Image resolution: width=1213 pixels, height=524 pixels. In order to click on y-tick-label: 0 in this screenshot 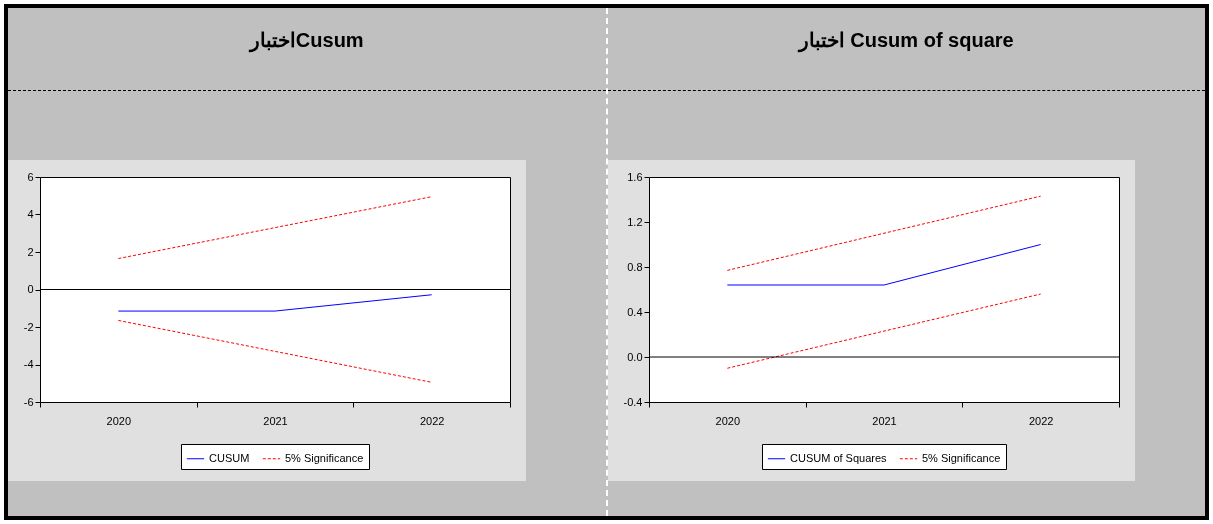, I will do `click(30, 289)`.